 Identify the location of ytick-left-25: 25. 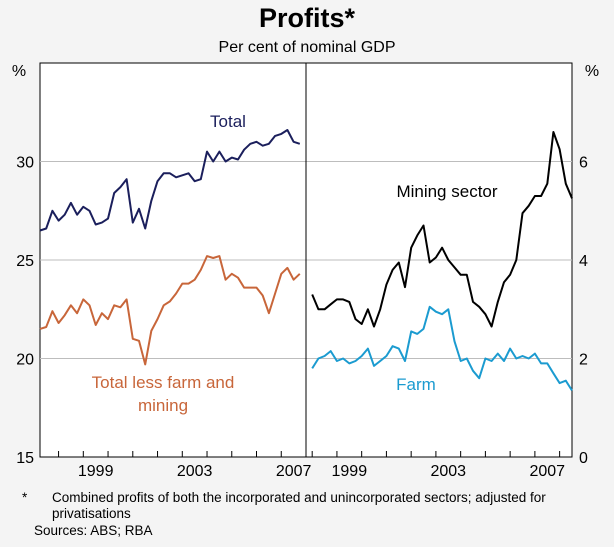
(25, 261).